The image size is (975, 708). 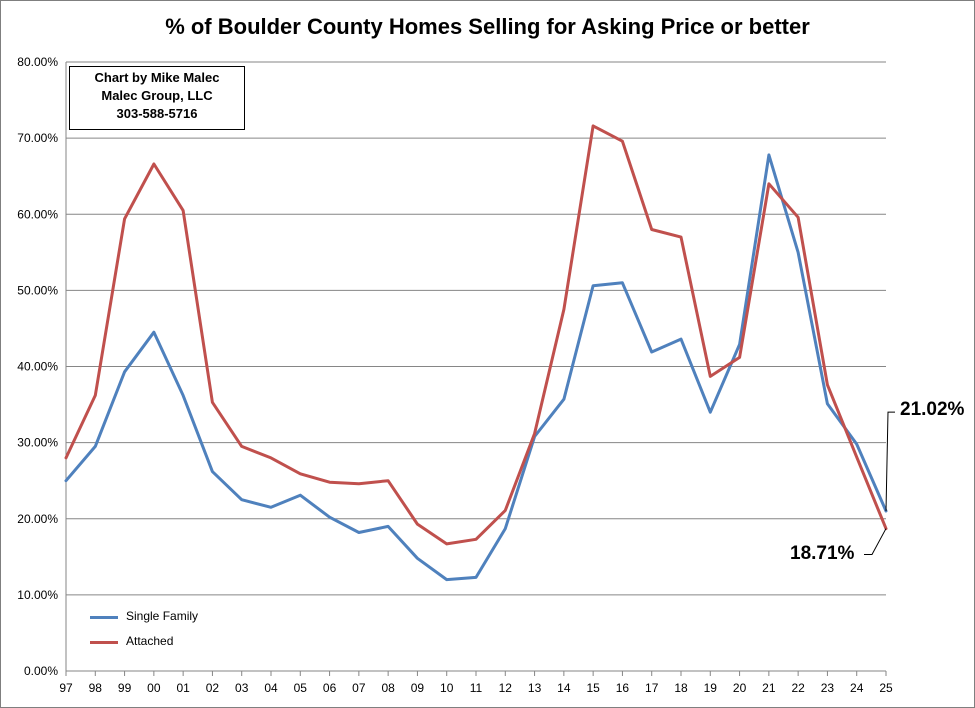 I want to click on x-tick-label: 07, so click(x=359, y=688).